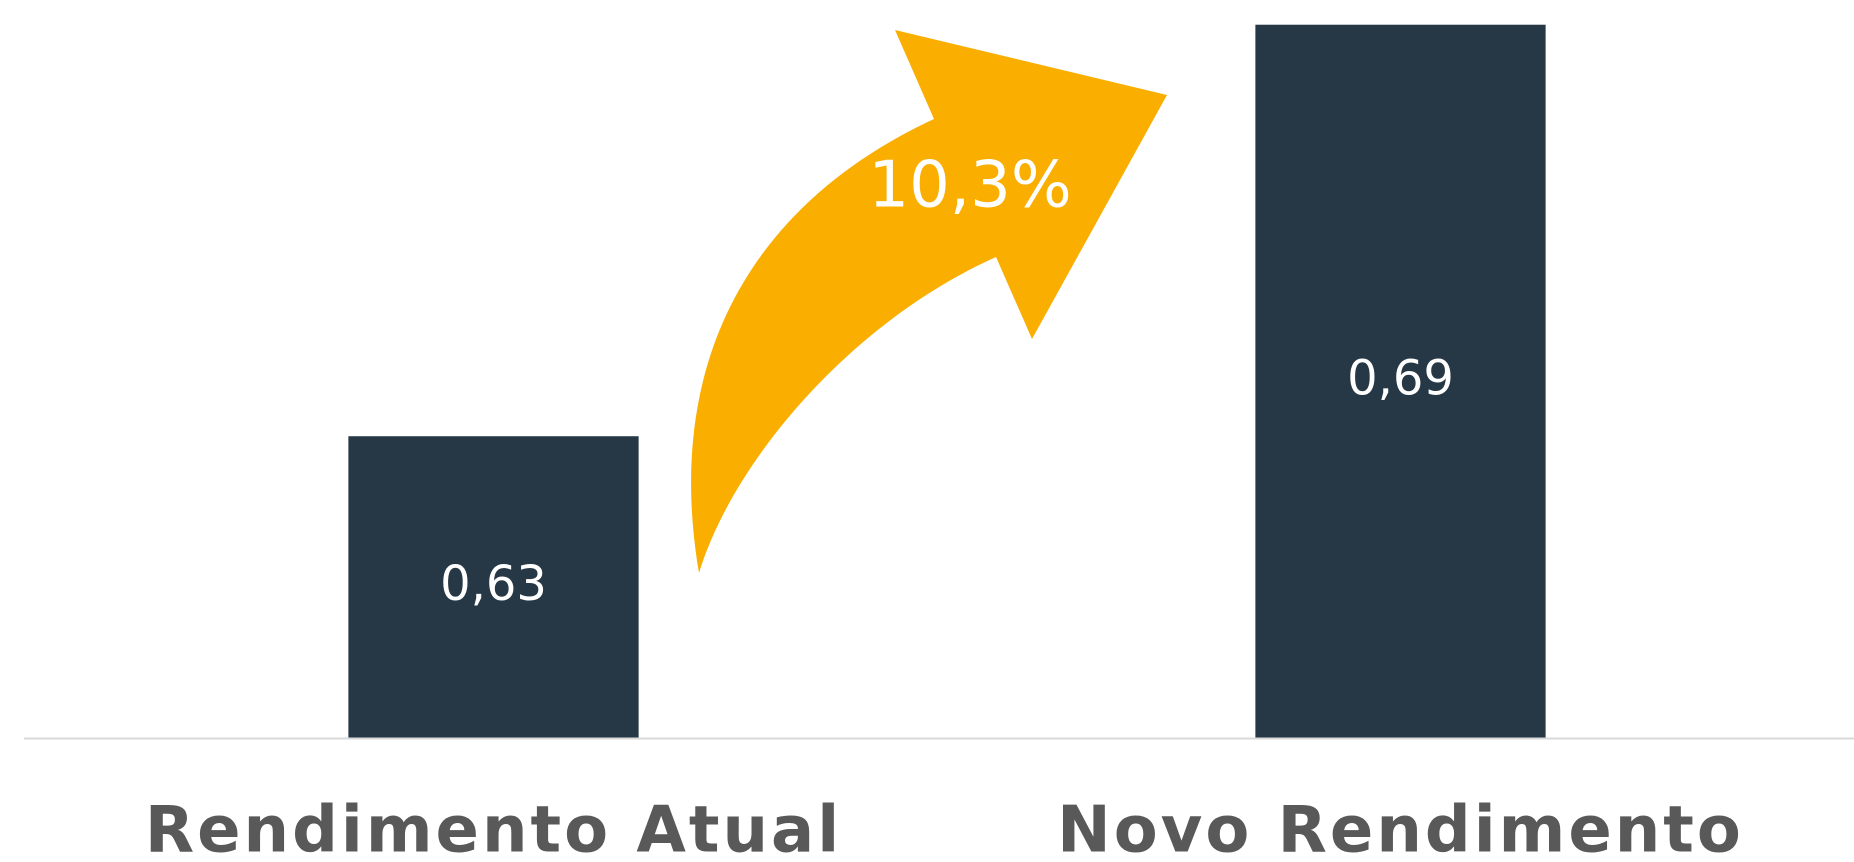 This screenshot has height=862, width=1854. Describe the element at coordinates (1400, 378) in the screenshot. I see `value-label: 0,69` at that location.